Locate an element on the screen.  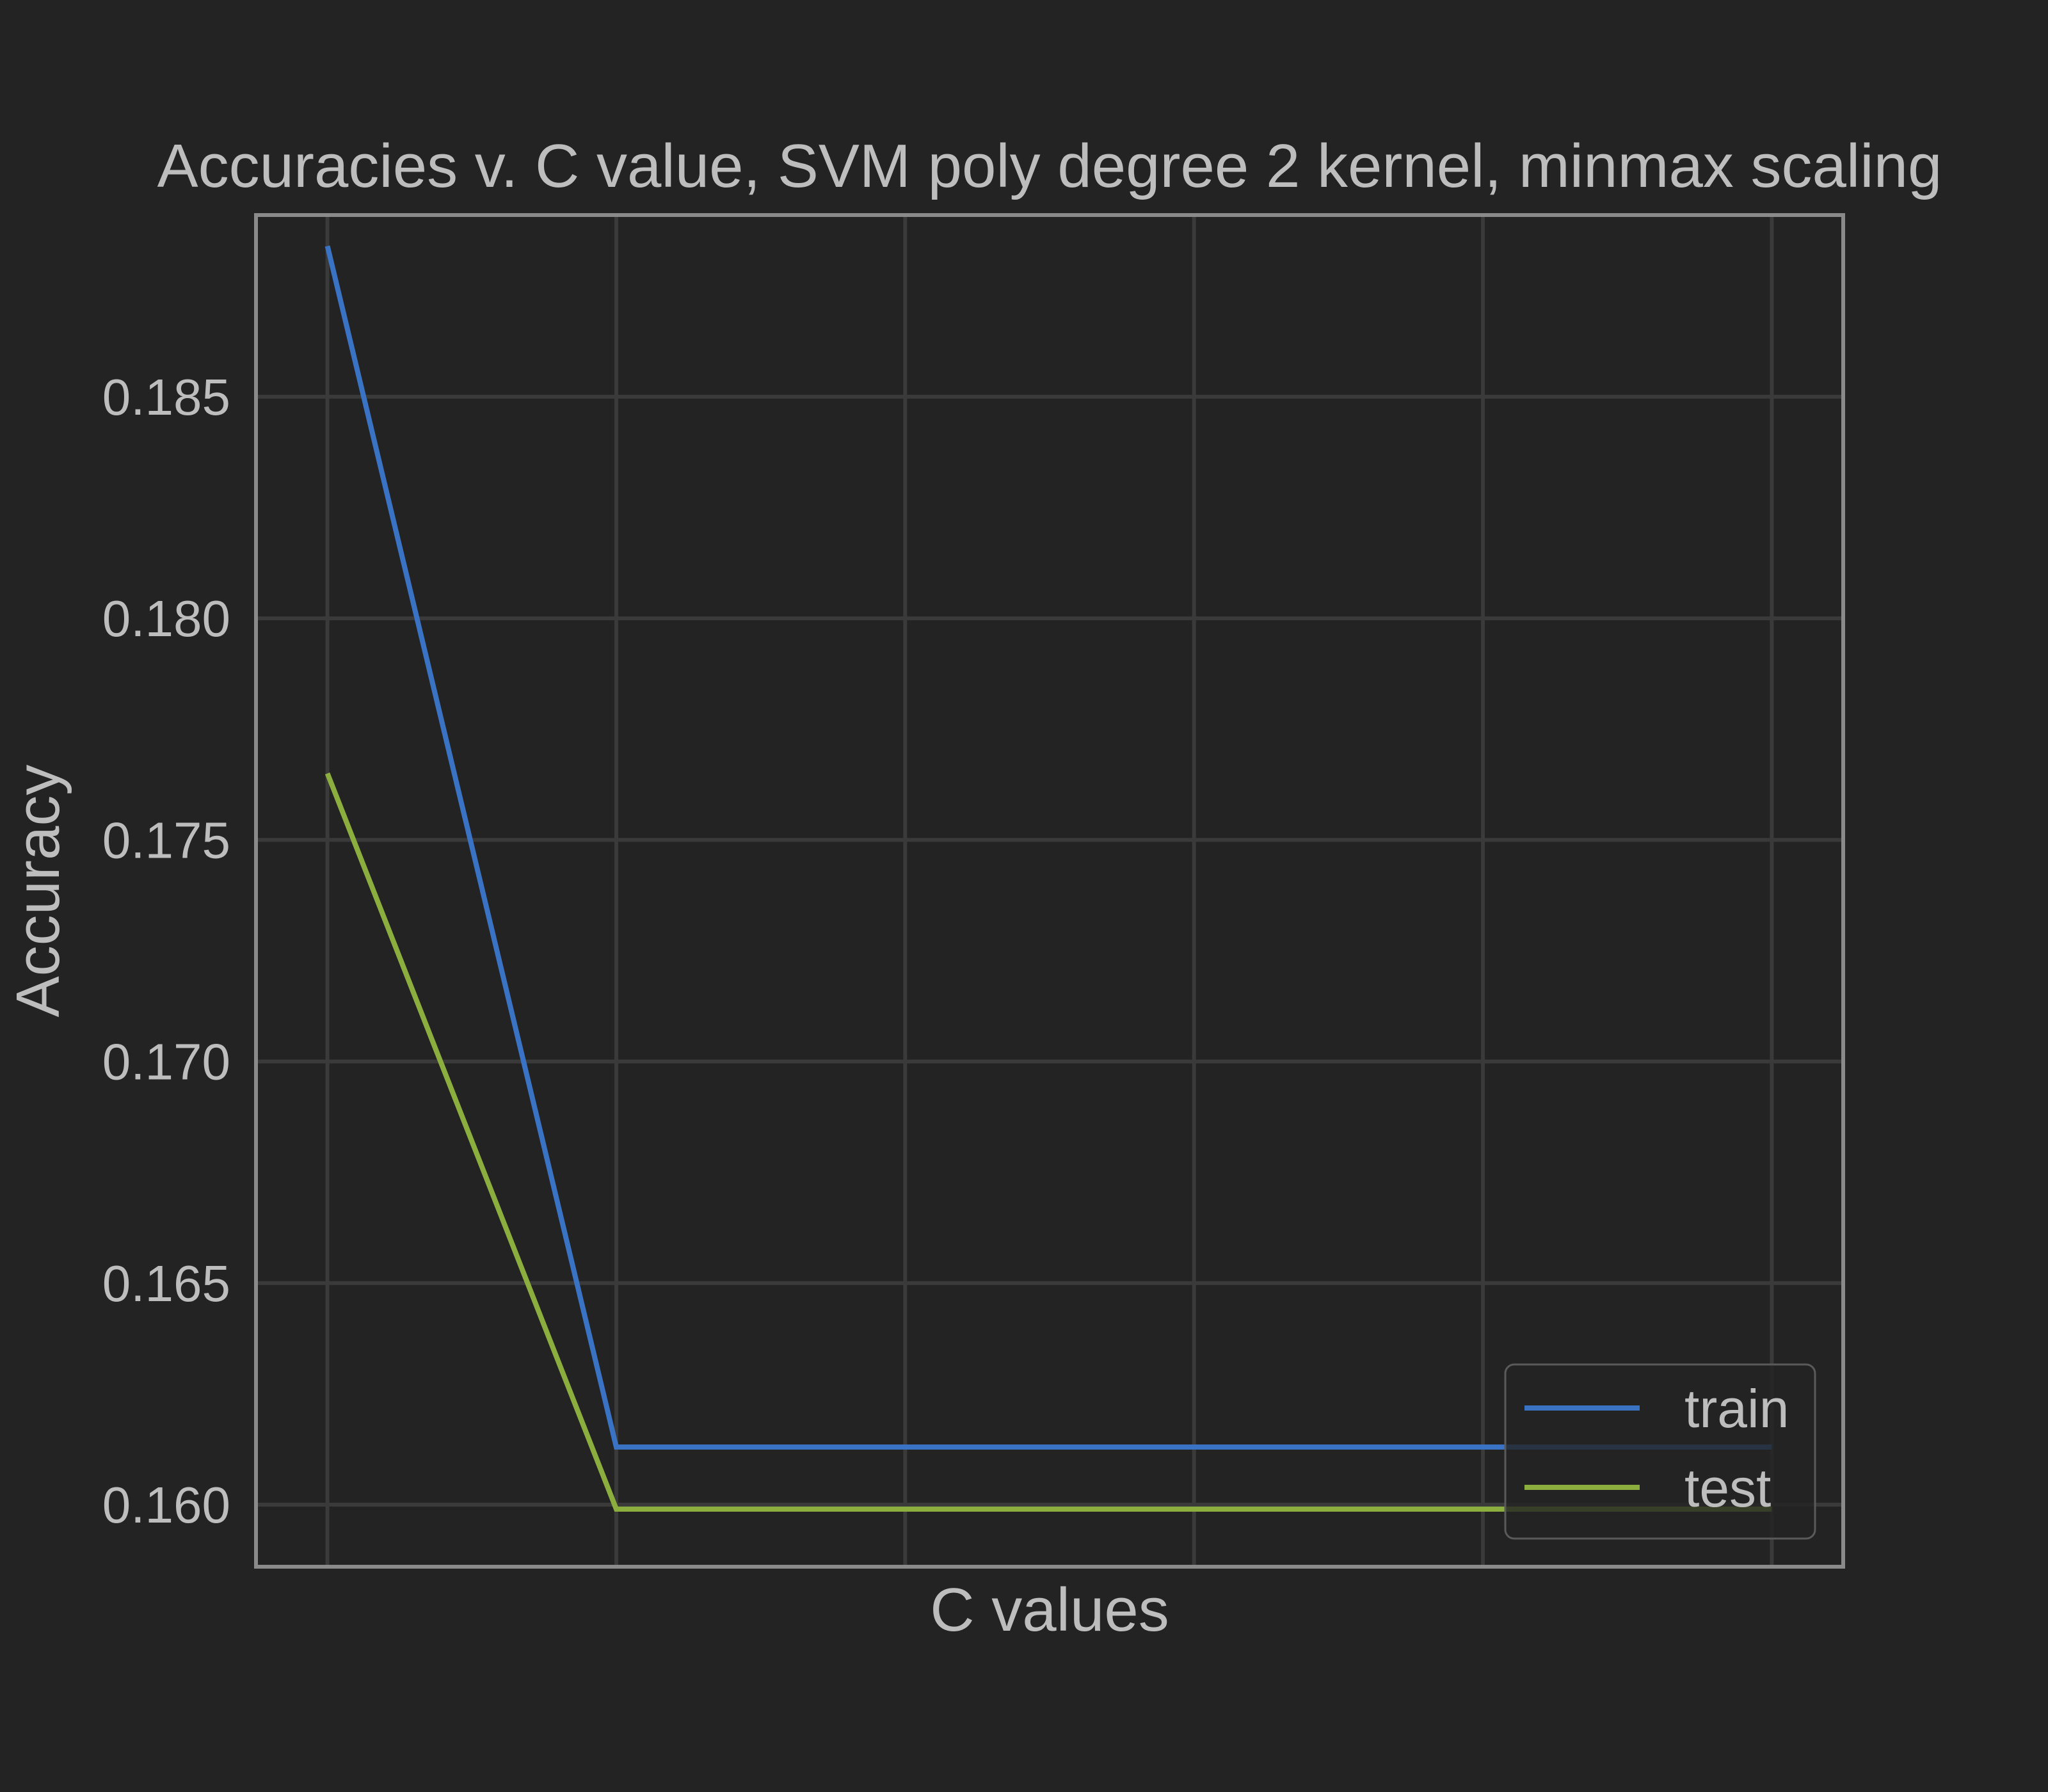
y-axis-label: Accuracy is located at coordinates (38, 891).